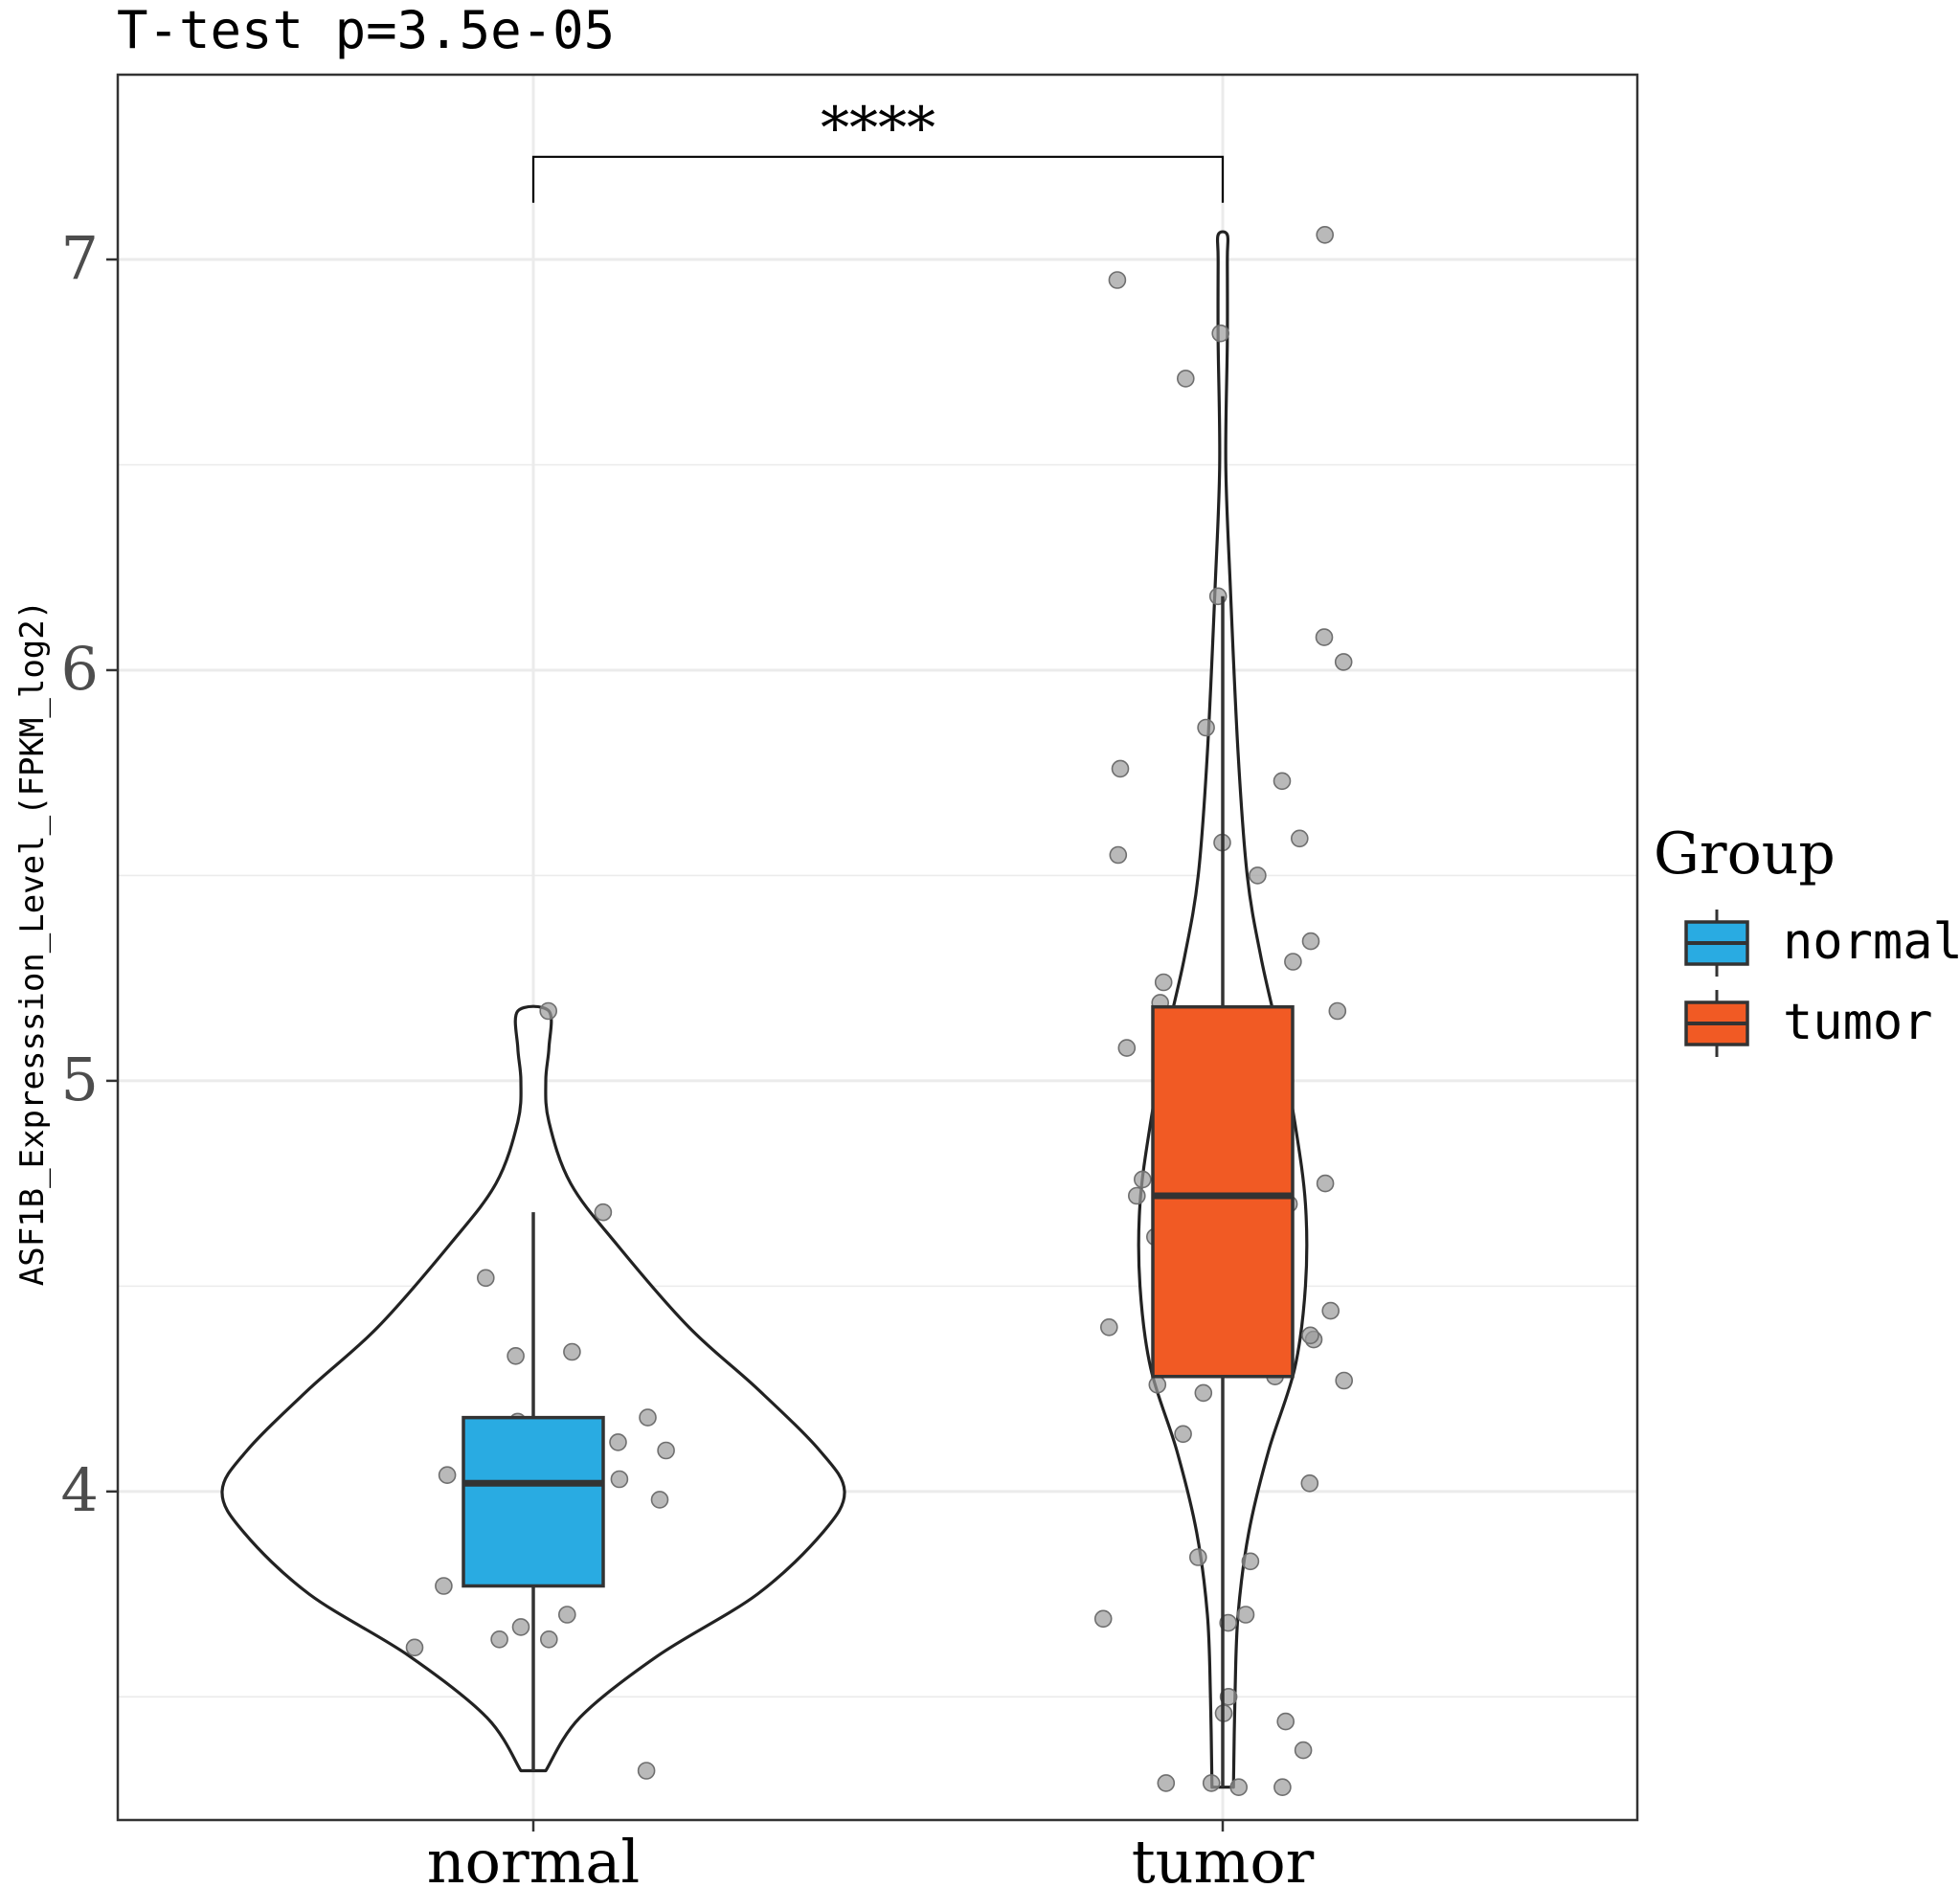 The image size is (1960, 1888). Describe the element at coordinates (80, 1490) in the screenshot. I see `y-tick-label: 4` at that location.